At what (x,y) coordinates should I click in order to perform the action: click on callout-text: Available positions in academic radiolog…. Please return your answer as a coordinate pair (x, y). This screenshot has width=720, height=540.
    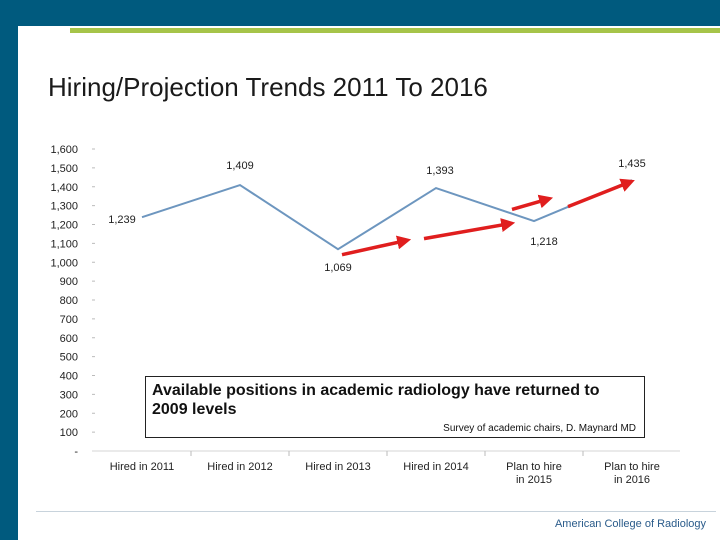
    Looking at the image, I should click on (376, 400).